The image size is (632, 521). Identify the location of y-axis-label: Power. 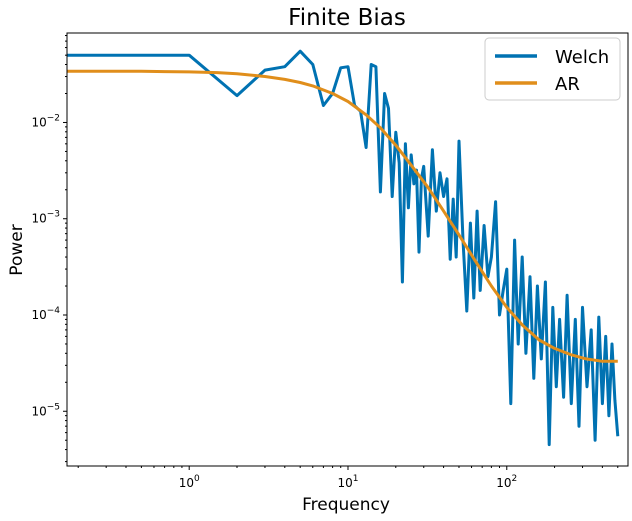
(17, 249).